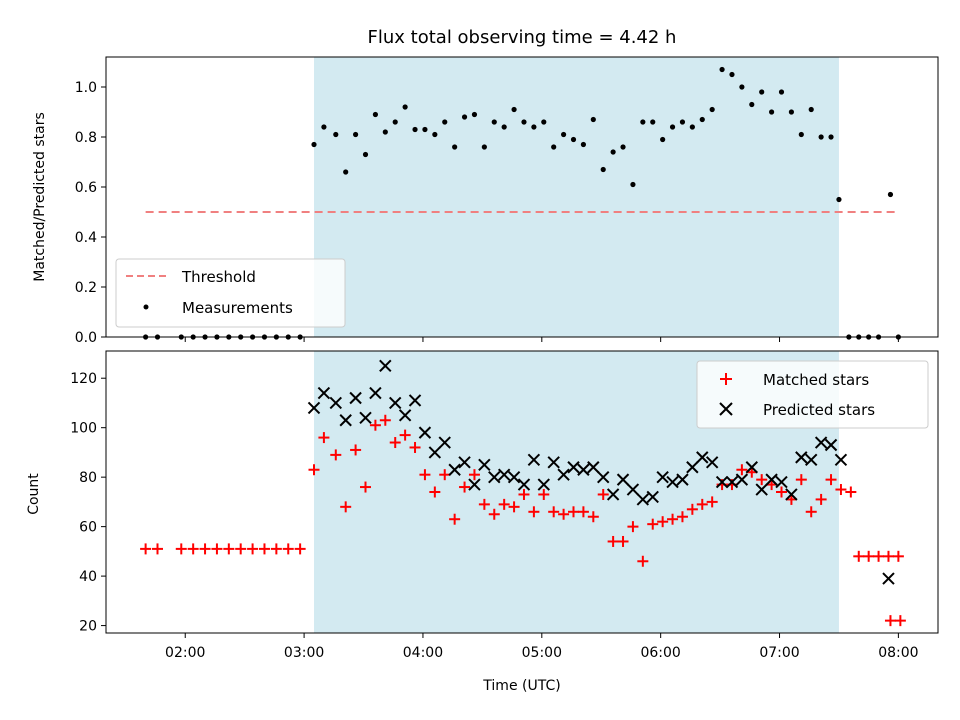 This screenshot has height=720, width=960. What do you see at coordinates (88, 503) in the screenshot?
I see `count-y-ticks: 20 40 60 80 100 120` at bounding box center [88, 503].